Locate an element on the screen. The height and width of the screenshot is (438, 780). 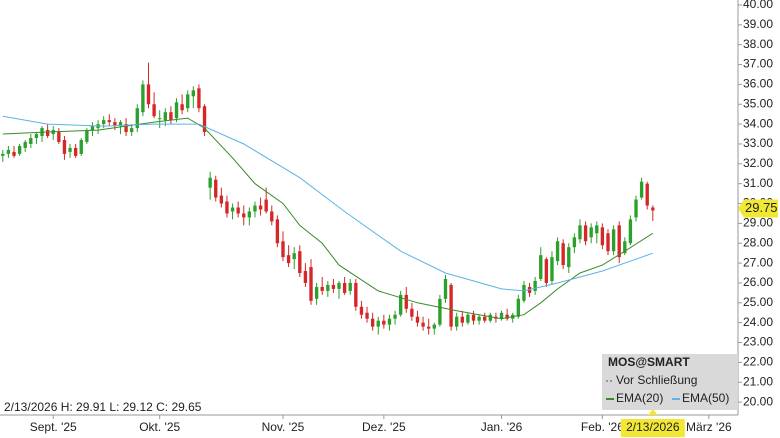
y-tick-label: 23.00 is located at coordinates (758, 342).